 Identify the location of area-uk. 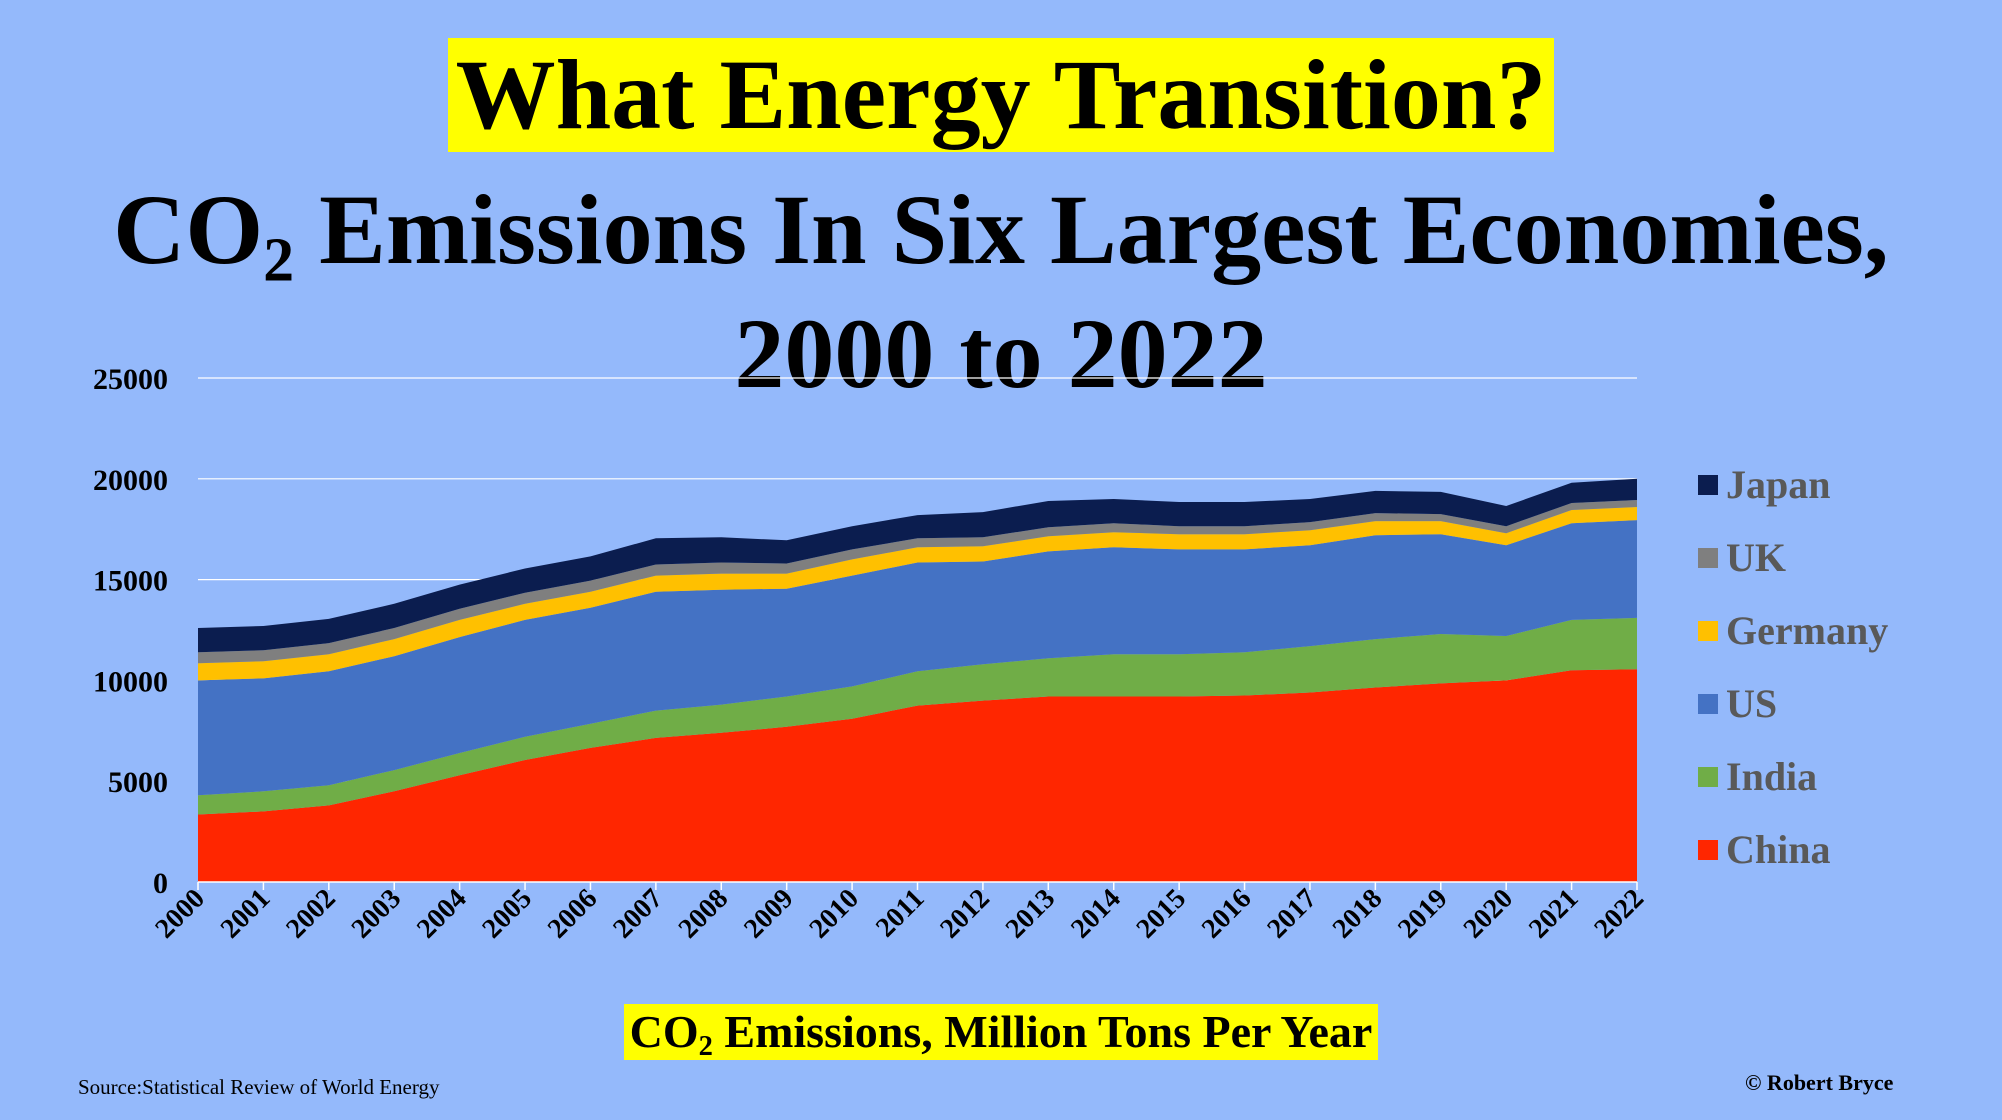
(917, 582).